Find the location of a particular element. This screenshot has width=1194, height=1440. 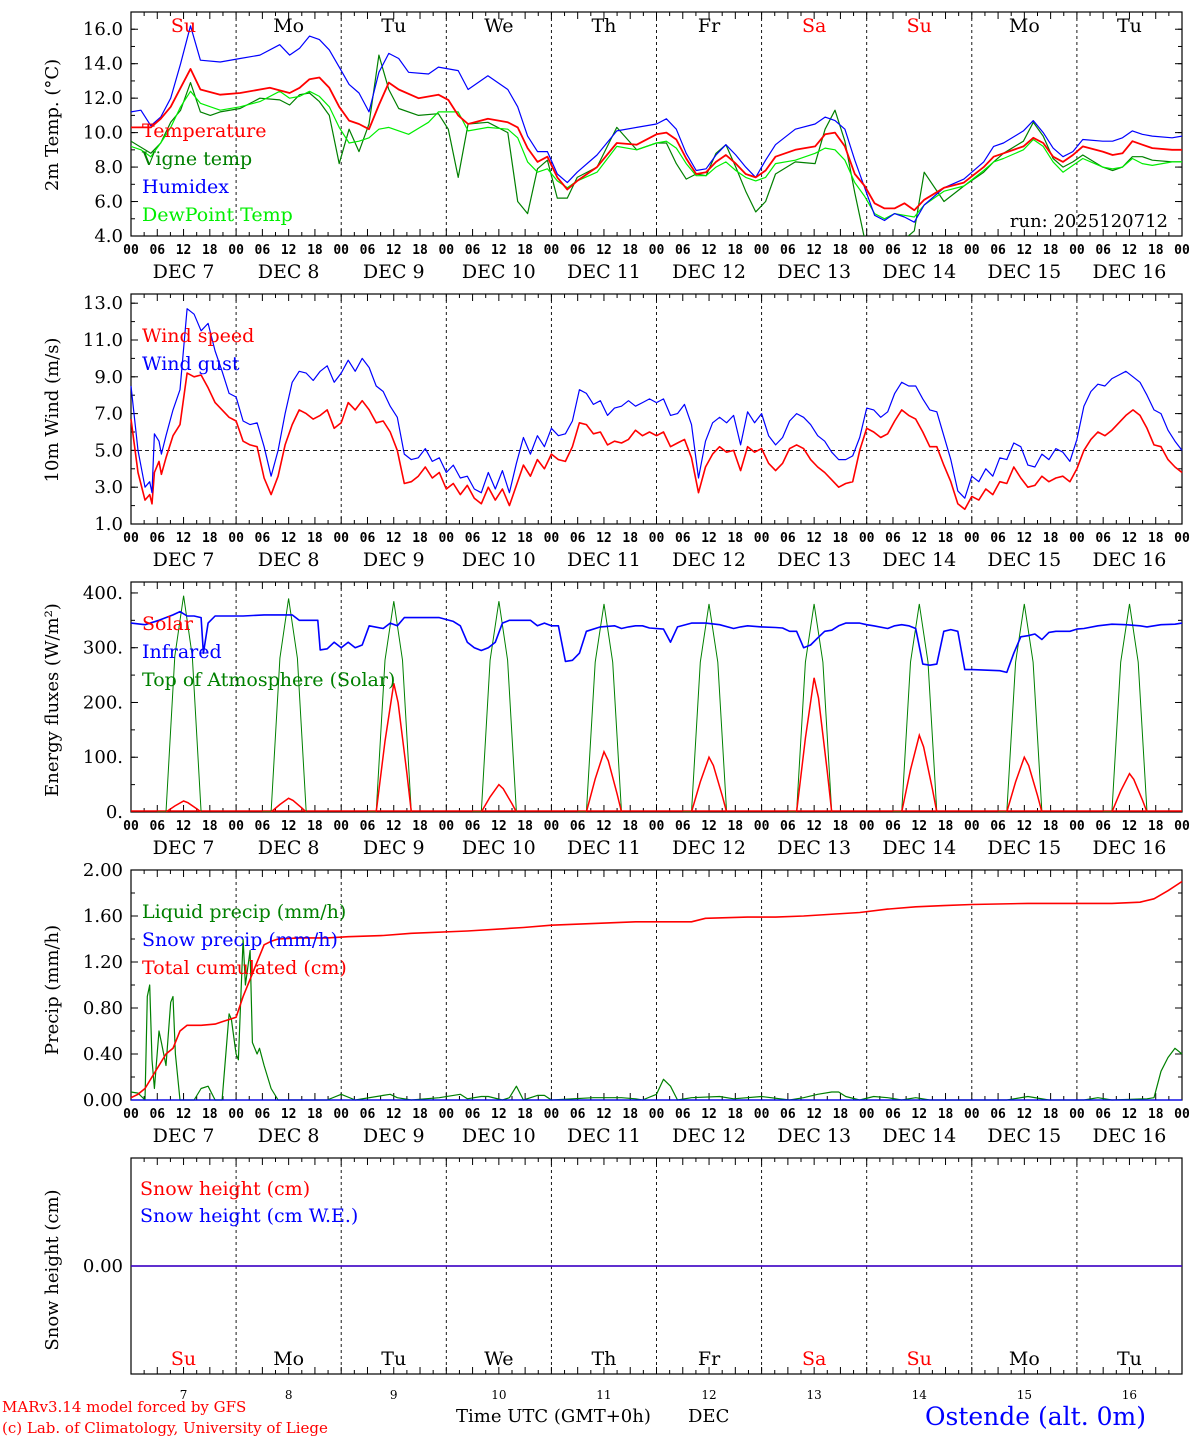

dewpoint-temp-series is located at coordinates (656, 155).